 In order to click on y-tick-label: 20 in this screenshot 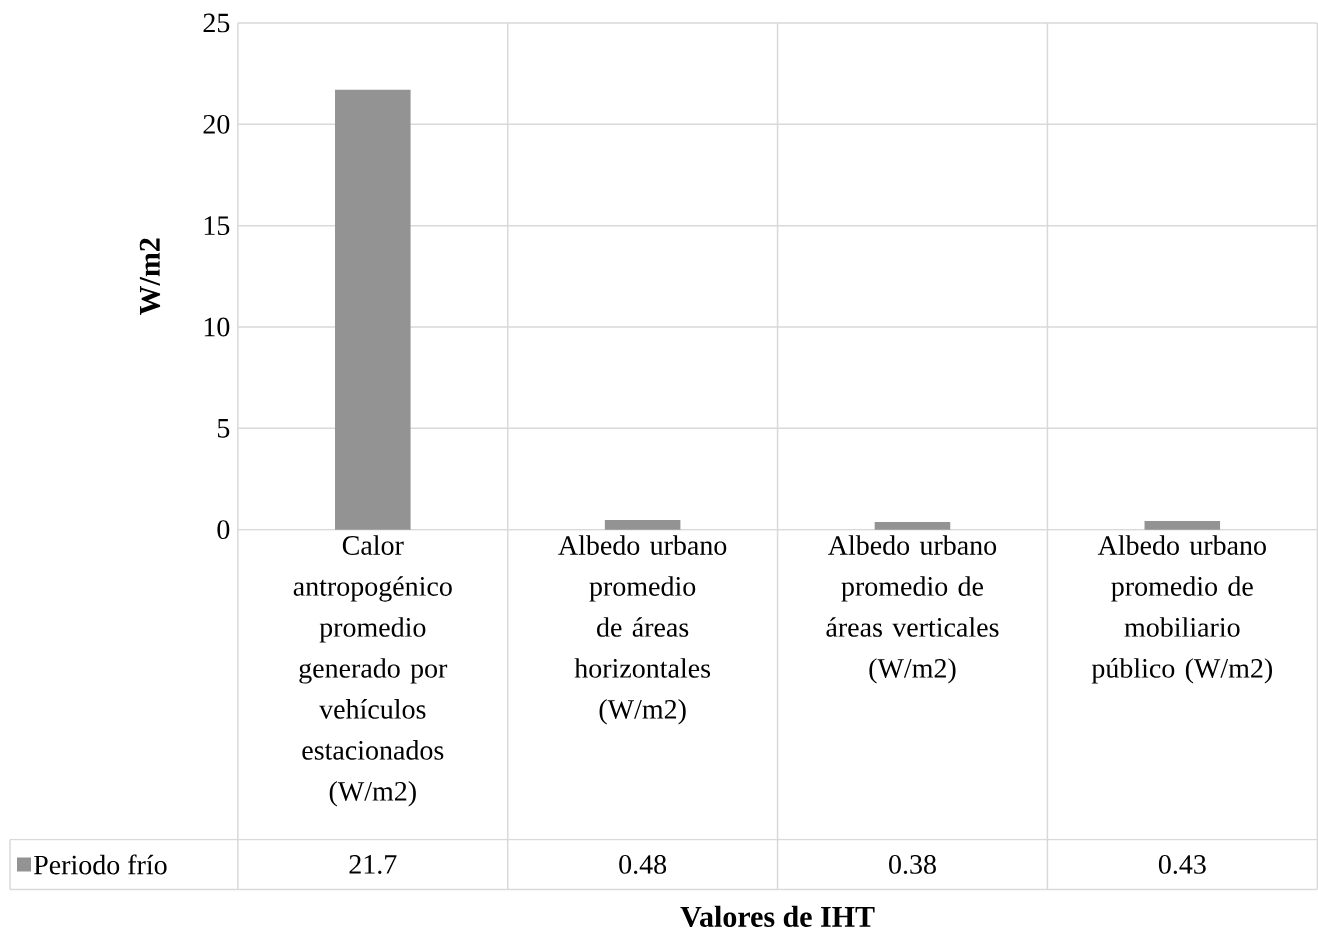, I will do `click(216, 124)`.